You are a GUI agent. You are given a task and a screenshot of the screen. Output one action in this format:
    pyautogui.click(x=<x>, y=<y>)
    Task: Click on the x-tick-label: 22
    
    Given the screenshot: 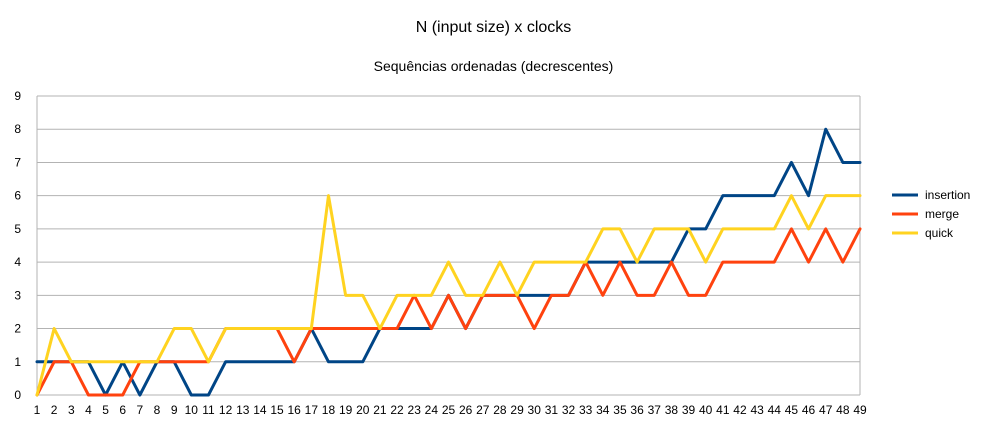 What is the action you would take?
    pyautogui.click(x=397, y=410)
    